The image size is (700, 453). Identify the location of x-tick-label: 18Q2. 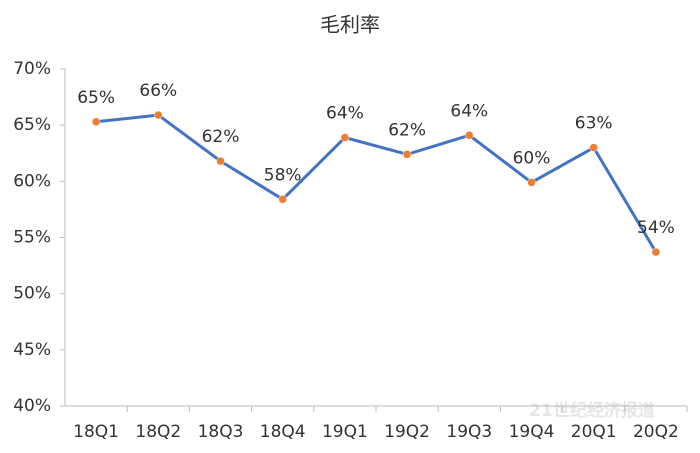
(158, 432).